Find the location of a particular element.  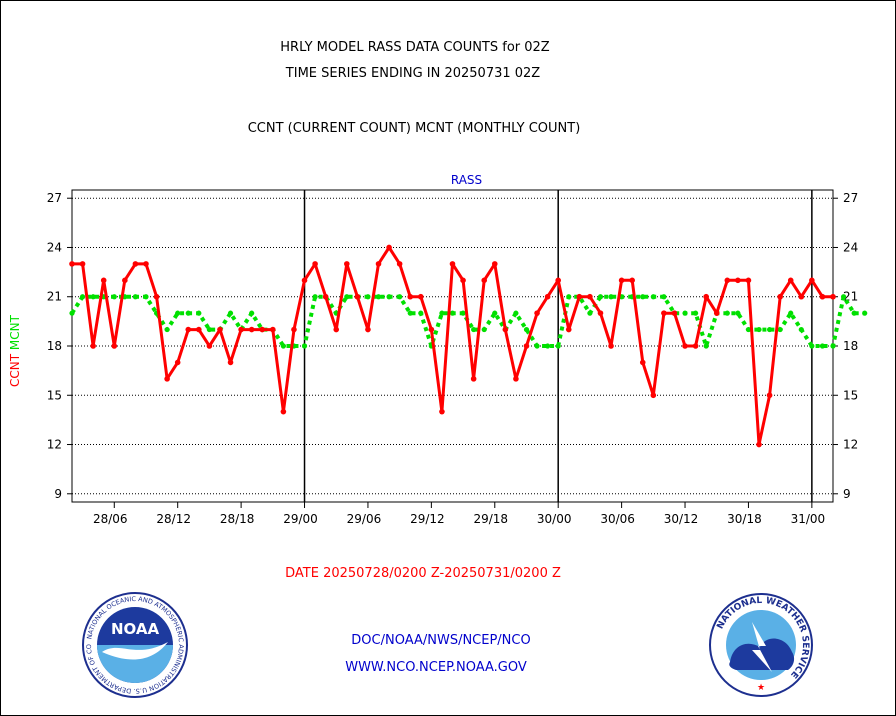

x-tick-label: 28/06 is located at coordinates (110, 519).